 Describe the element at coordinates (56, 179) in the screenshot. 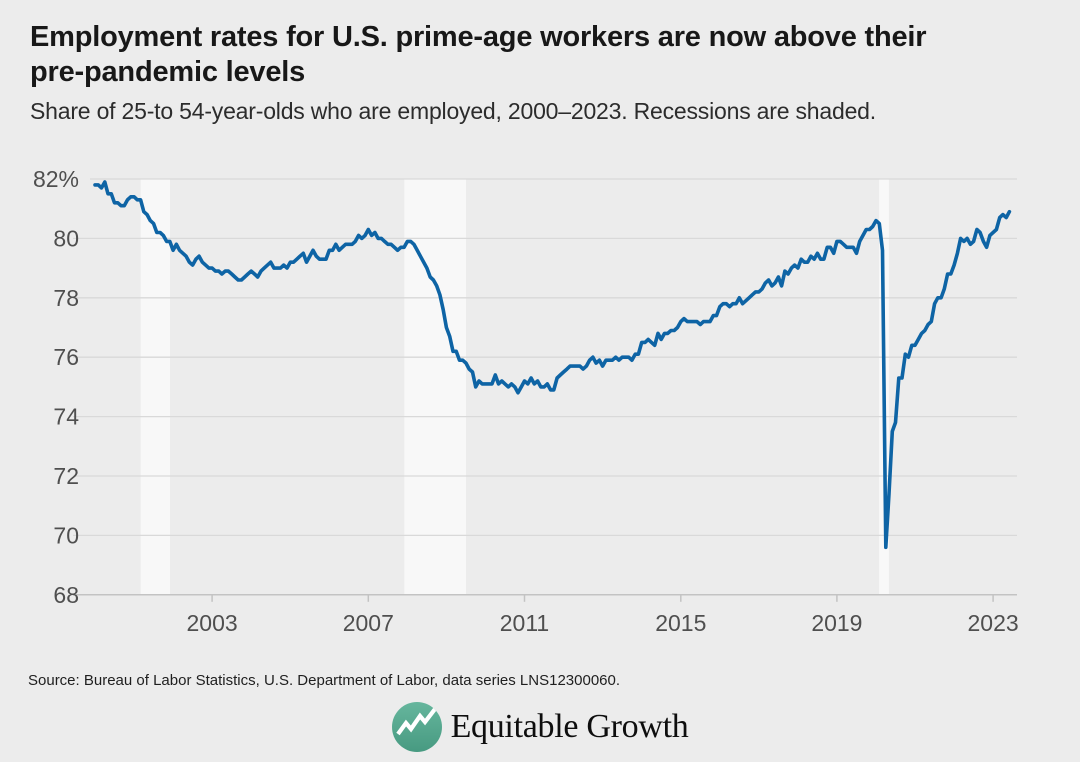

I see `y-tick-label-82: 82%` at that location.